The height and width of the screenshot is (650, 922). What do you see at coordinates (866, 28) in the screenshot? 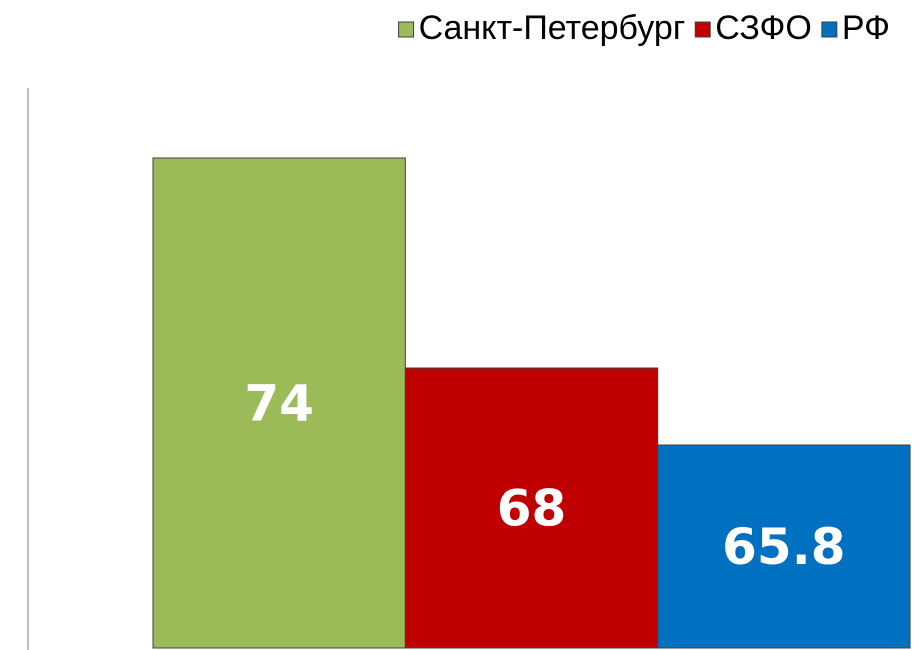
I see `legend-text: РФ` at bounding box center [866, 28].